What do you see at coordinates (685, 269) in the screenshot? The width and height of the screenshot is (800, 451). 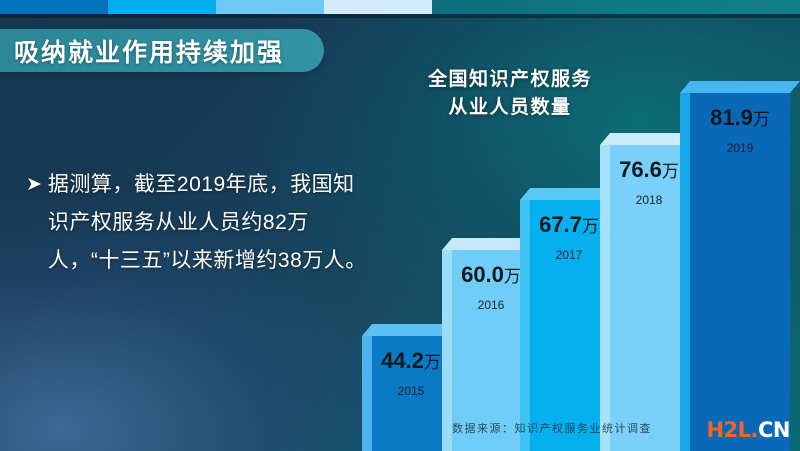 I see `bar-side-face-2019` at bounding box center [685, 269].